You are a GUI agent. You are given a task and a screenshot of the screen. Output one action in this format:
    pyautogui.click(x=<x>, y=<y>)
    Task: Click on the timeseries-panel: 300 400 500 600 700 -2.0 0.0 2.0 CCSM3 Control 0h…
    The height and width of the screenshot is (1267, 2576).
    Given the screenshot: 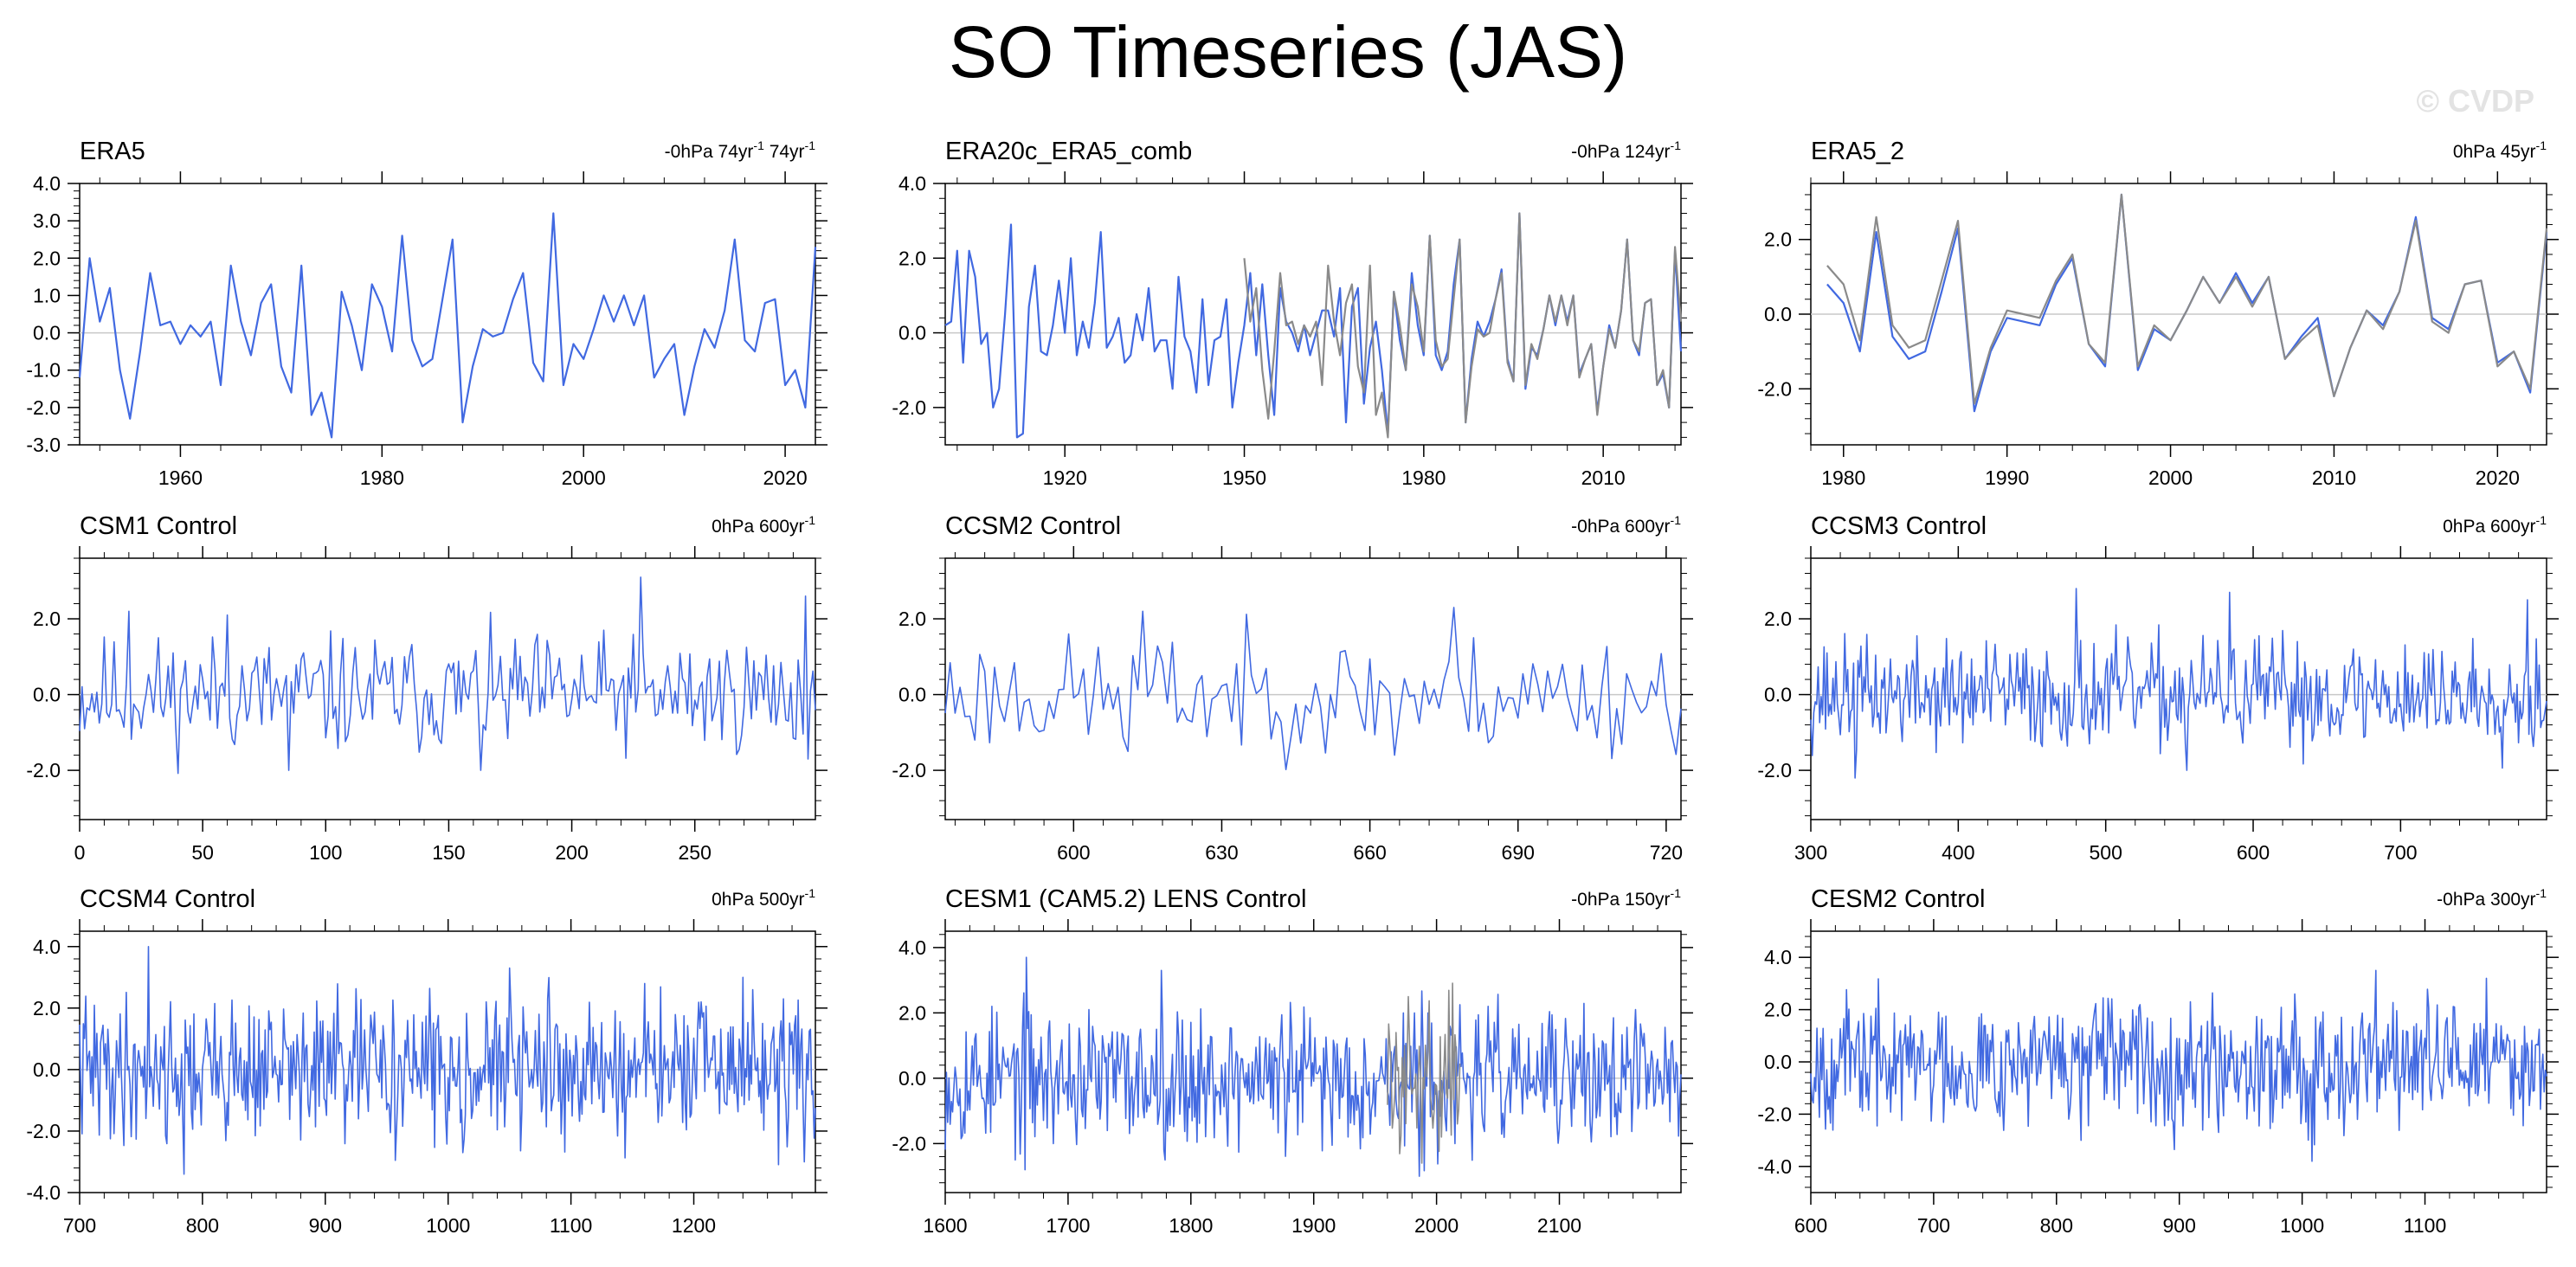 What is the action you would take?
    pyautogui.click(x=2158, y=688)
    